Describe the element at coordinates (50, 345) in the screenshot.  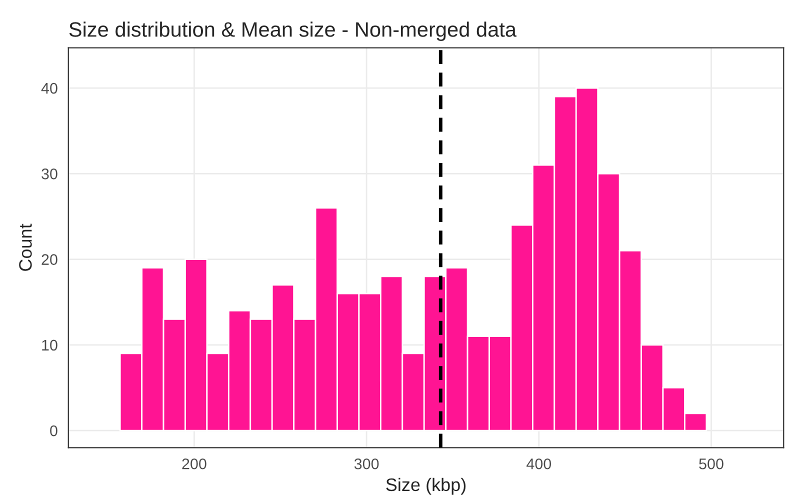
I see `y-tick-label: 10` at that location.